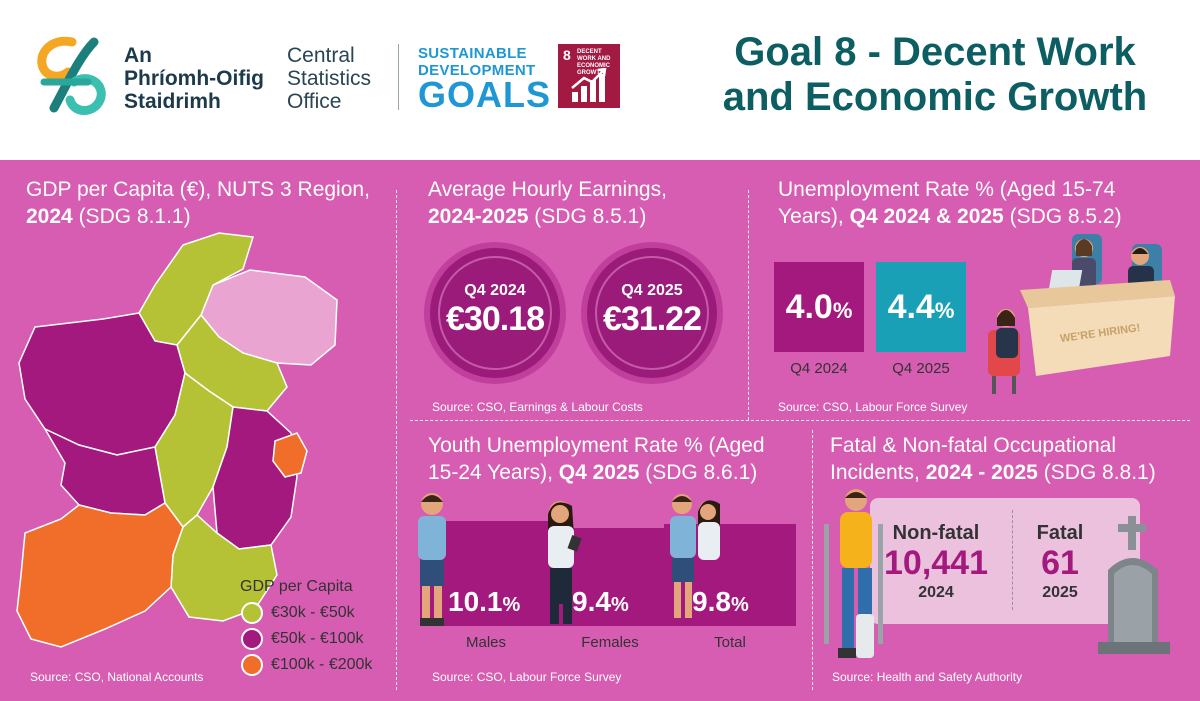 The width and height of the screenshot is (1200, 701). Describe the element at coordinates (926, 216) in the screenshot. I see `unemployment-title-bold: Q4 2024 & 2025` at that location.